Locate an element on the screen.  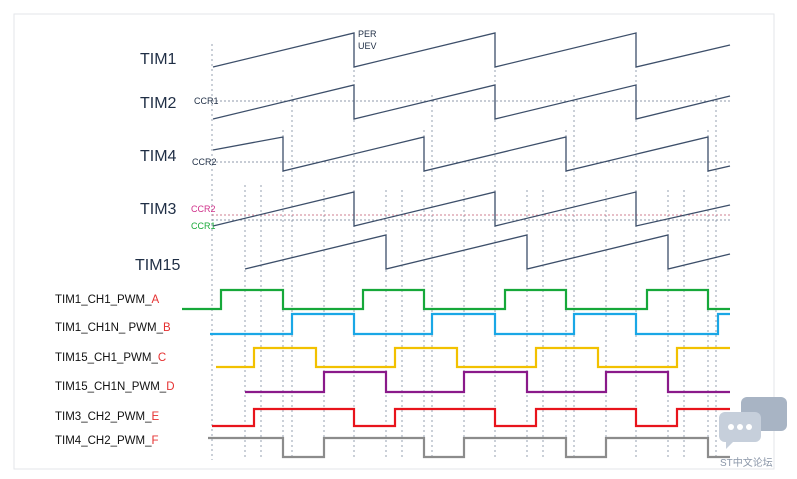
pwm-e-waveform is located at coordinates (471, 417).